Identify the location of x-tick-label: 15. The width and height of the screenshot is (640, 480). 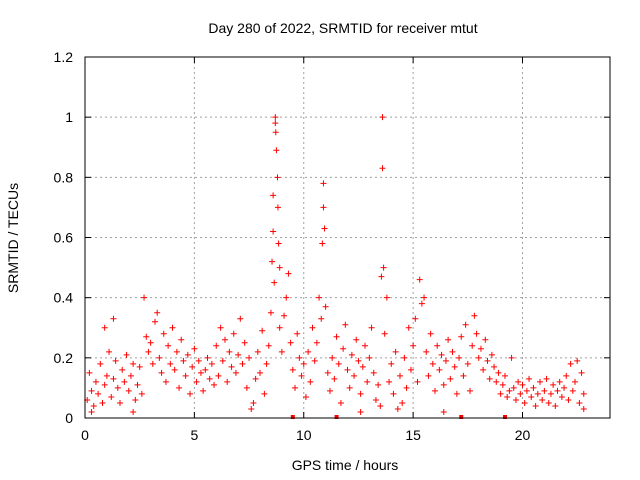
(413, 435).